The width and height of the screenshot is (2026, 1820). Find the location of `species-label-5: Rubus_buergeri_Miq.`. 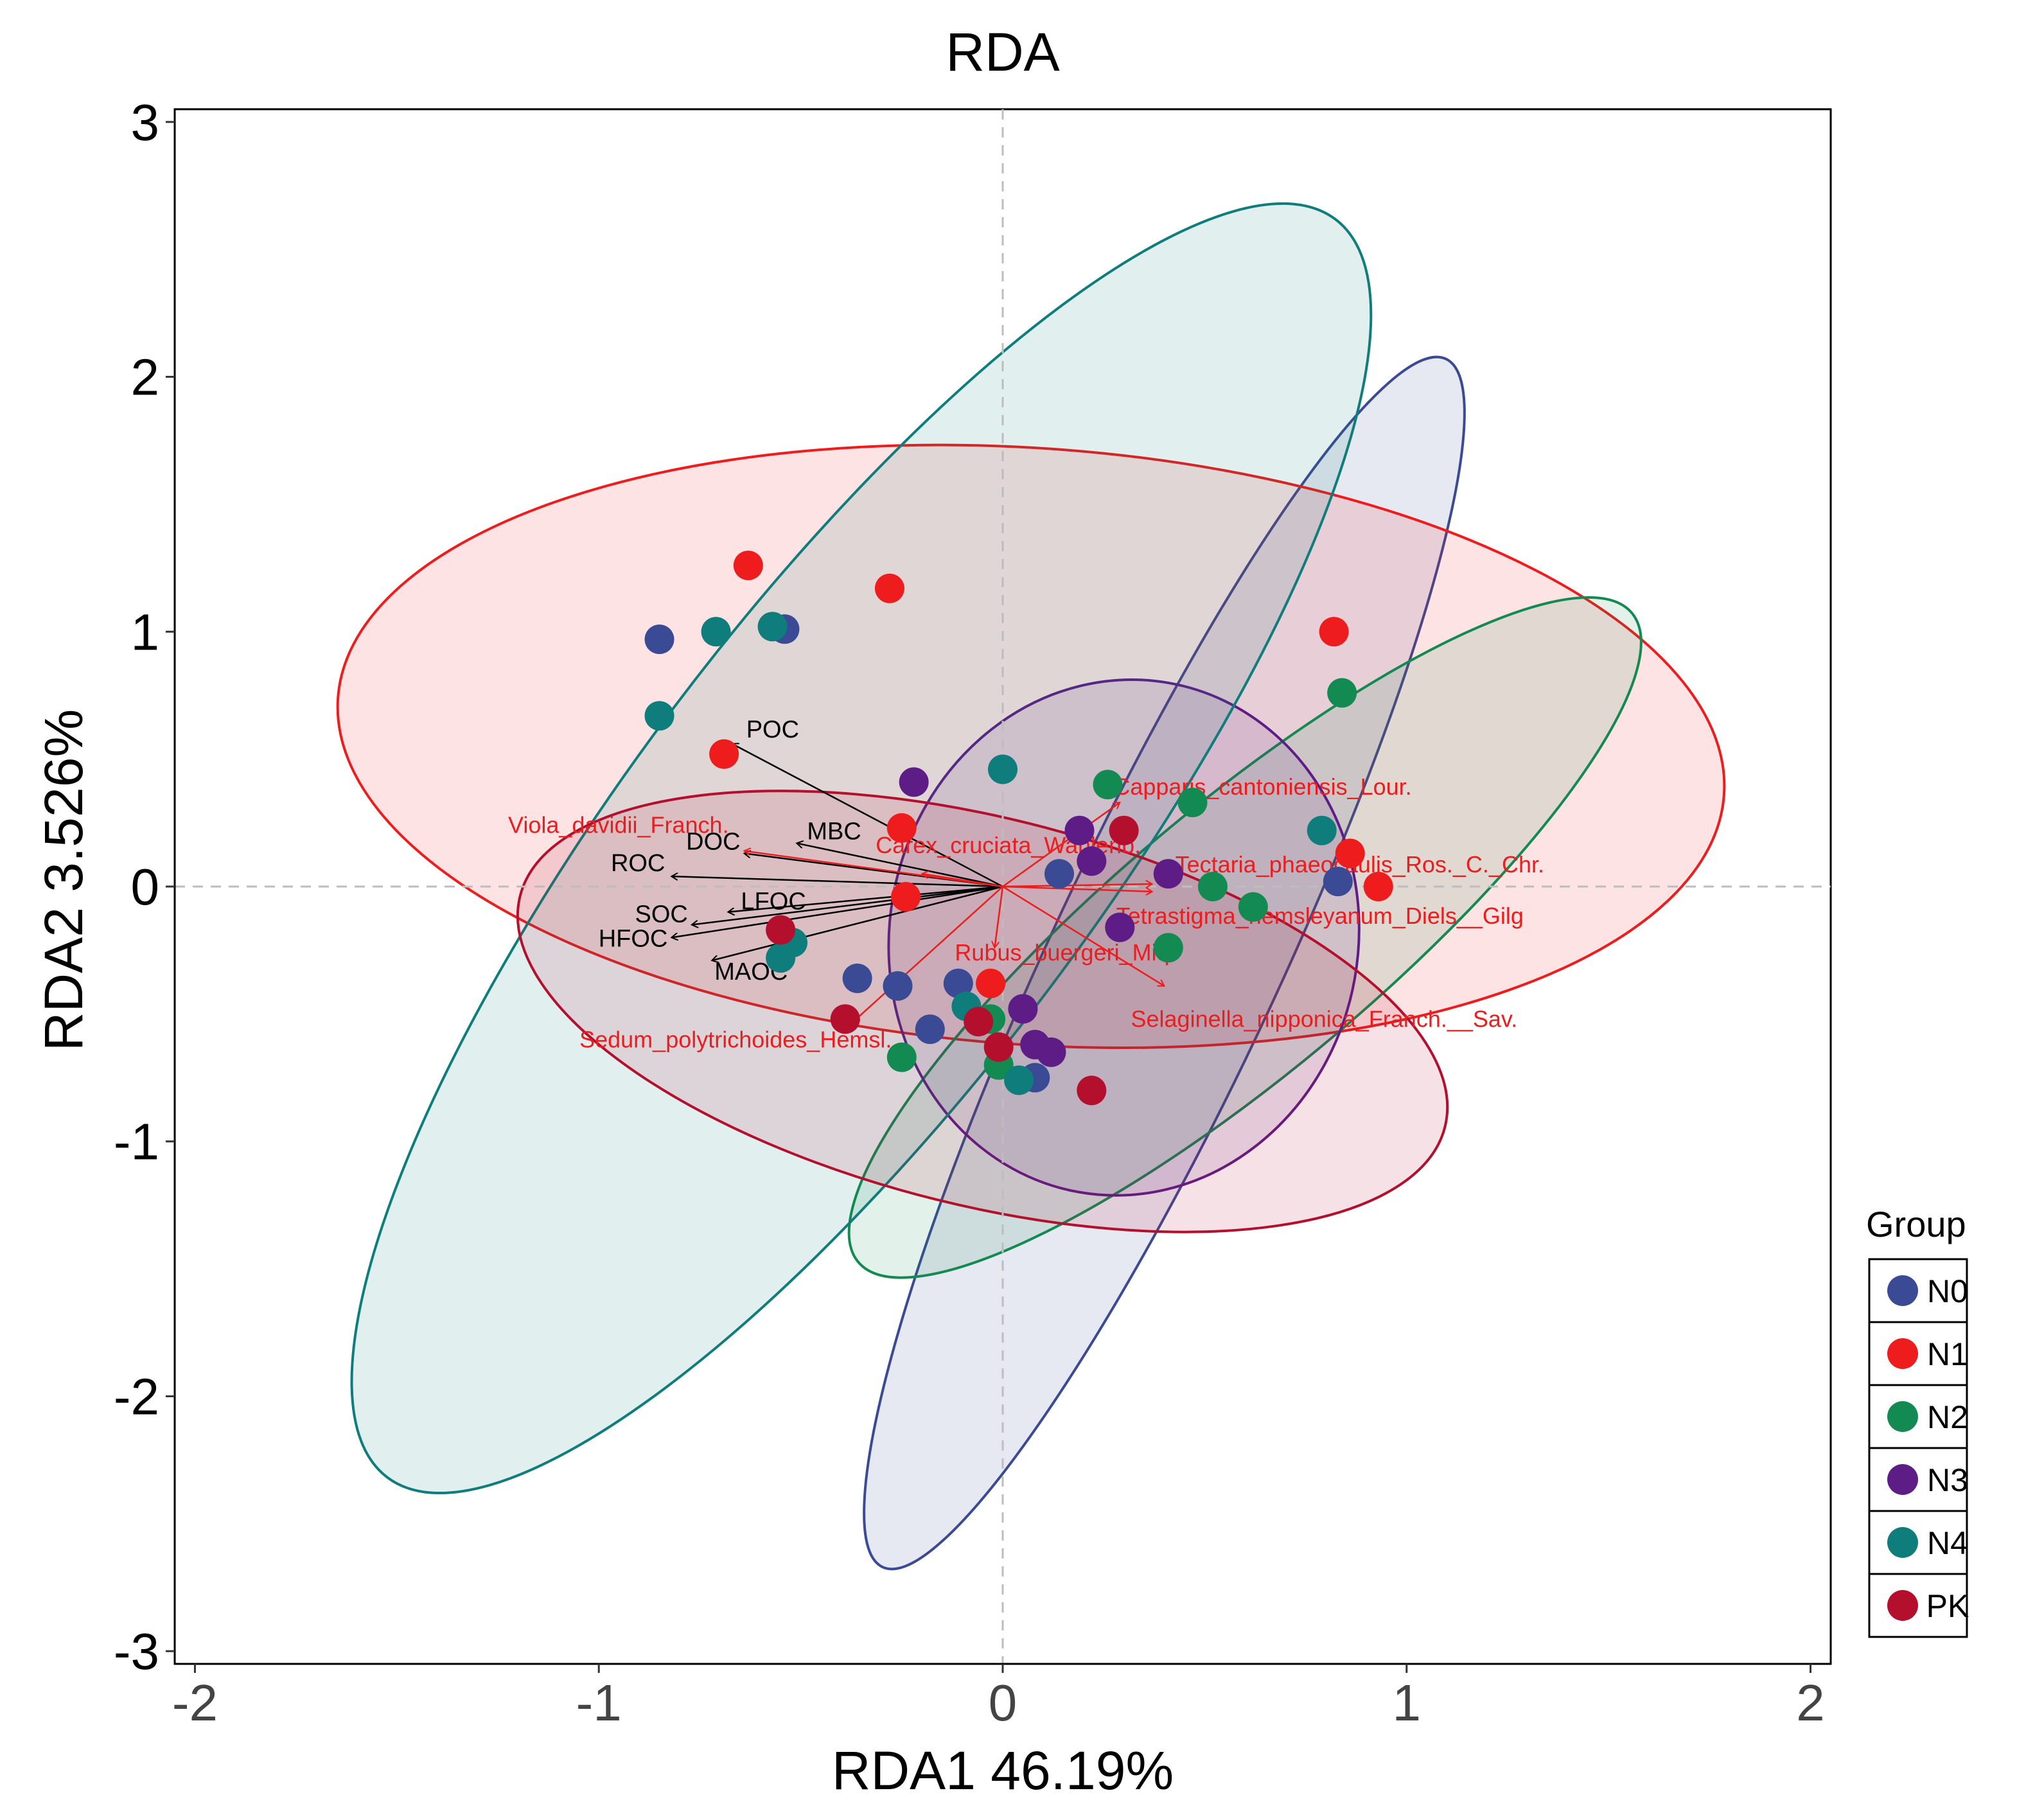

species-label-5: Rubus_buergeri_Miq. is located at coordinates (1065, 952).